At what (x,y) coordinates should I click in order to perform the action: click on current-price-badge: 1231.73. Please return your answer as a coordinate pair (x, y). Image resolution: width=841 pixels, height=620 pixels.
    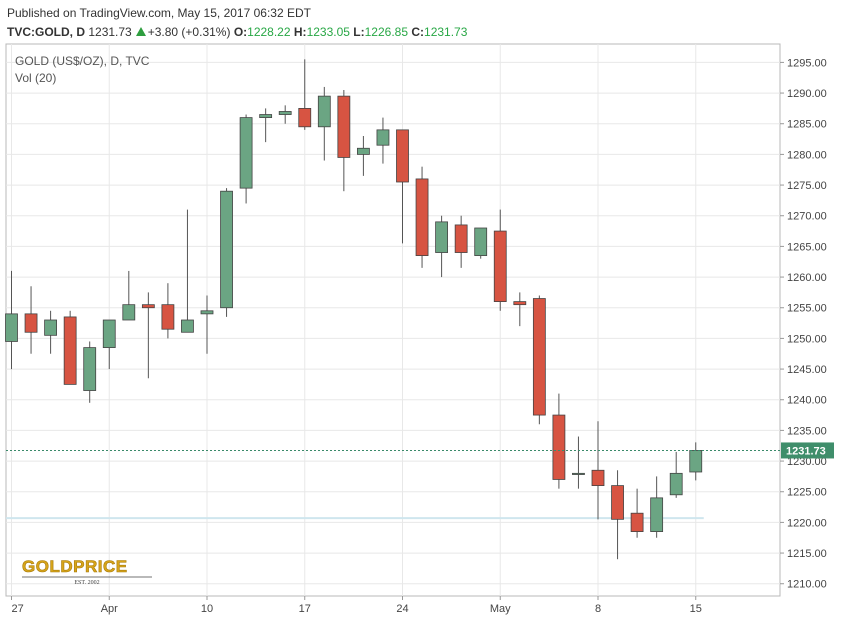
    Looking at the image, I should click on (807, 450).